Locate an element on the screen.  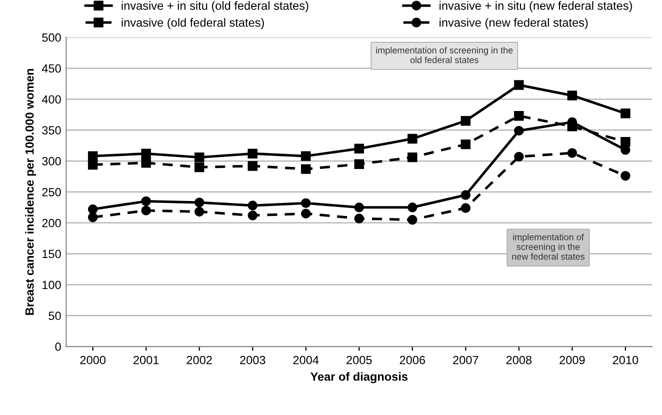
y-axis-title: Breast cancer incidence per 100.000 women is located at coordinates (30, 191).